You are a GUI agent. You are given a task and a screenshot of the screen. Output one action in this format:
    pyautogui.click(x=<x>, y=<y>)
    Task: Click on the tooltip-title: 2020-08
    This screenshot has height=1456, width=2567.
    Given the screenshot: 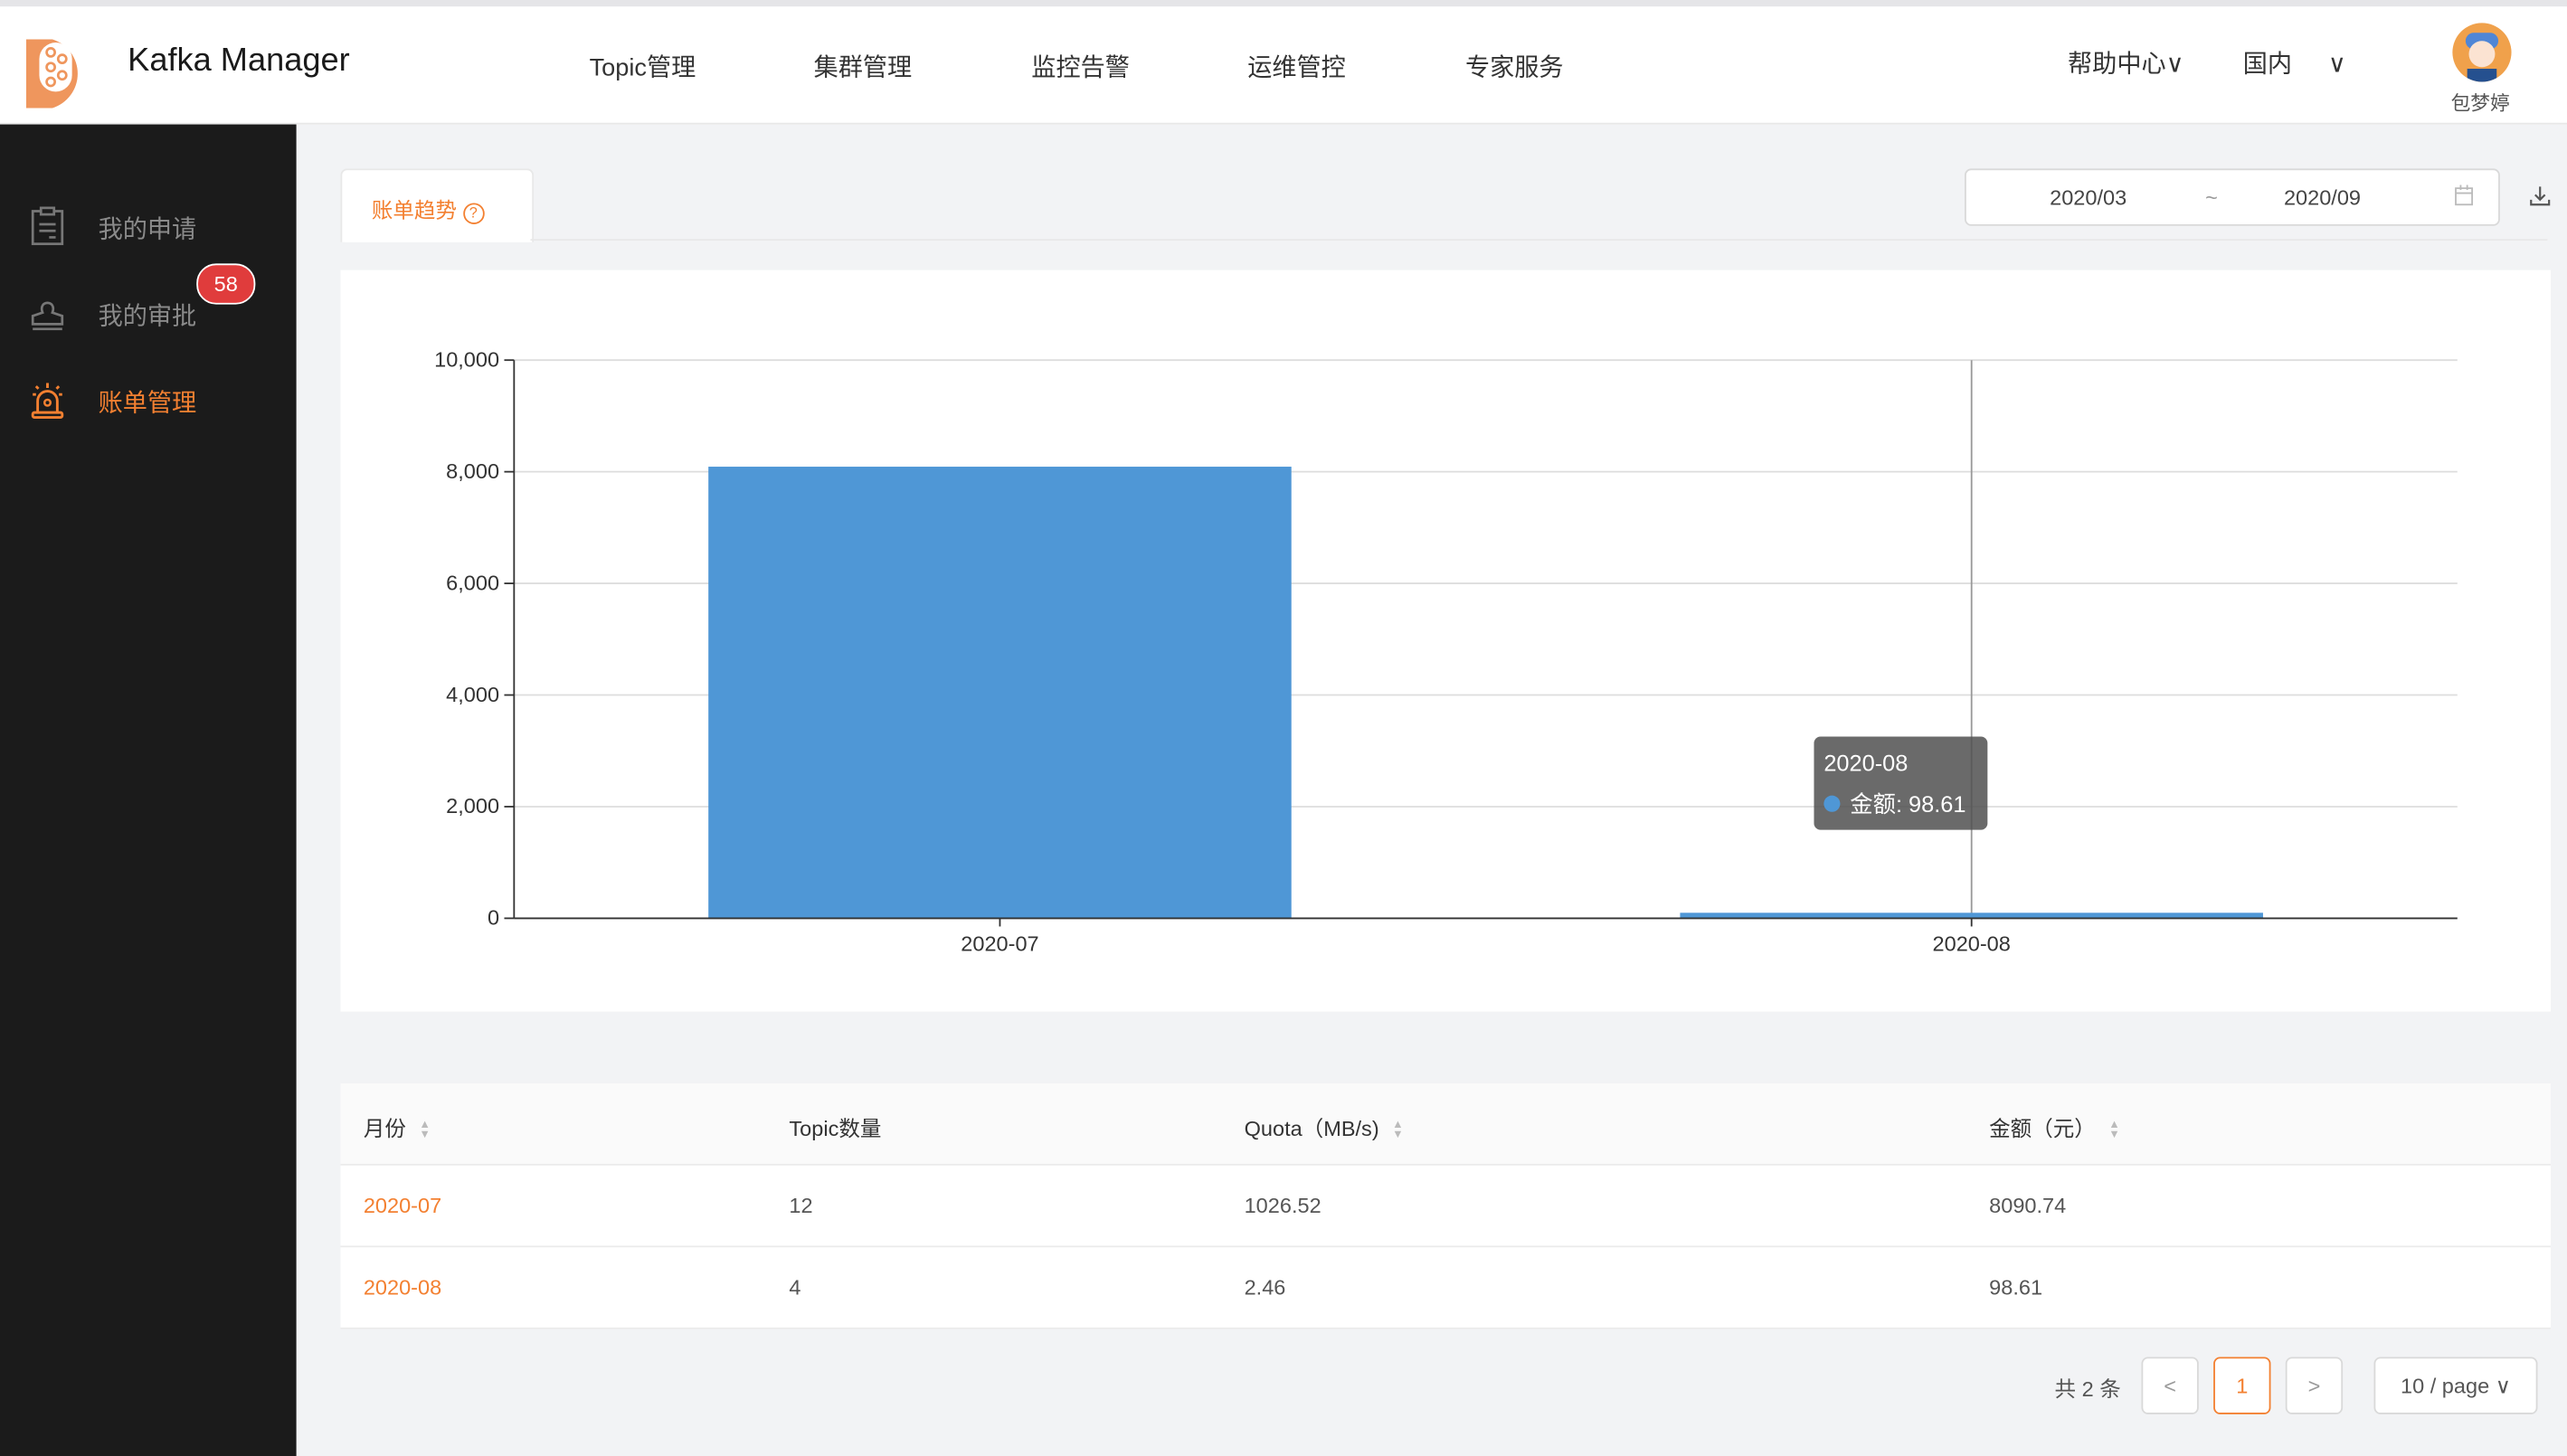 What is the action you would take?
    pyautogui.click(x=1866, y=763)
    